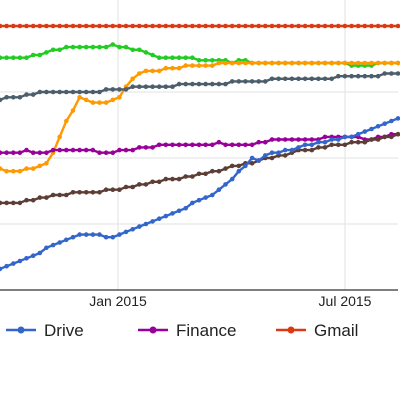 This screenshot has height=405, width=400. Describe the element at coordinates (317, 330) in the screenshot. I see `legend-item-gmail: Gmail` at that location.